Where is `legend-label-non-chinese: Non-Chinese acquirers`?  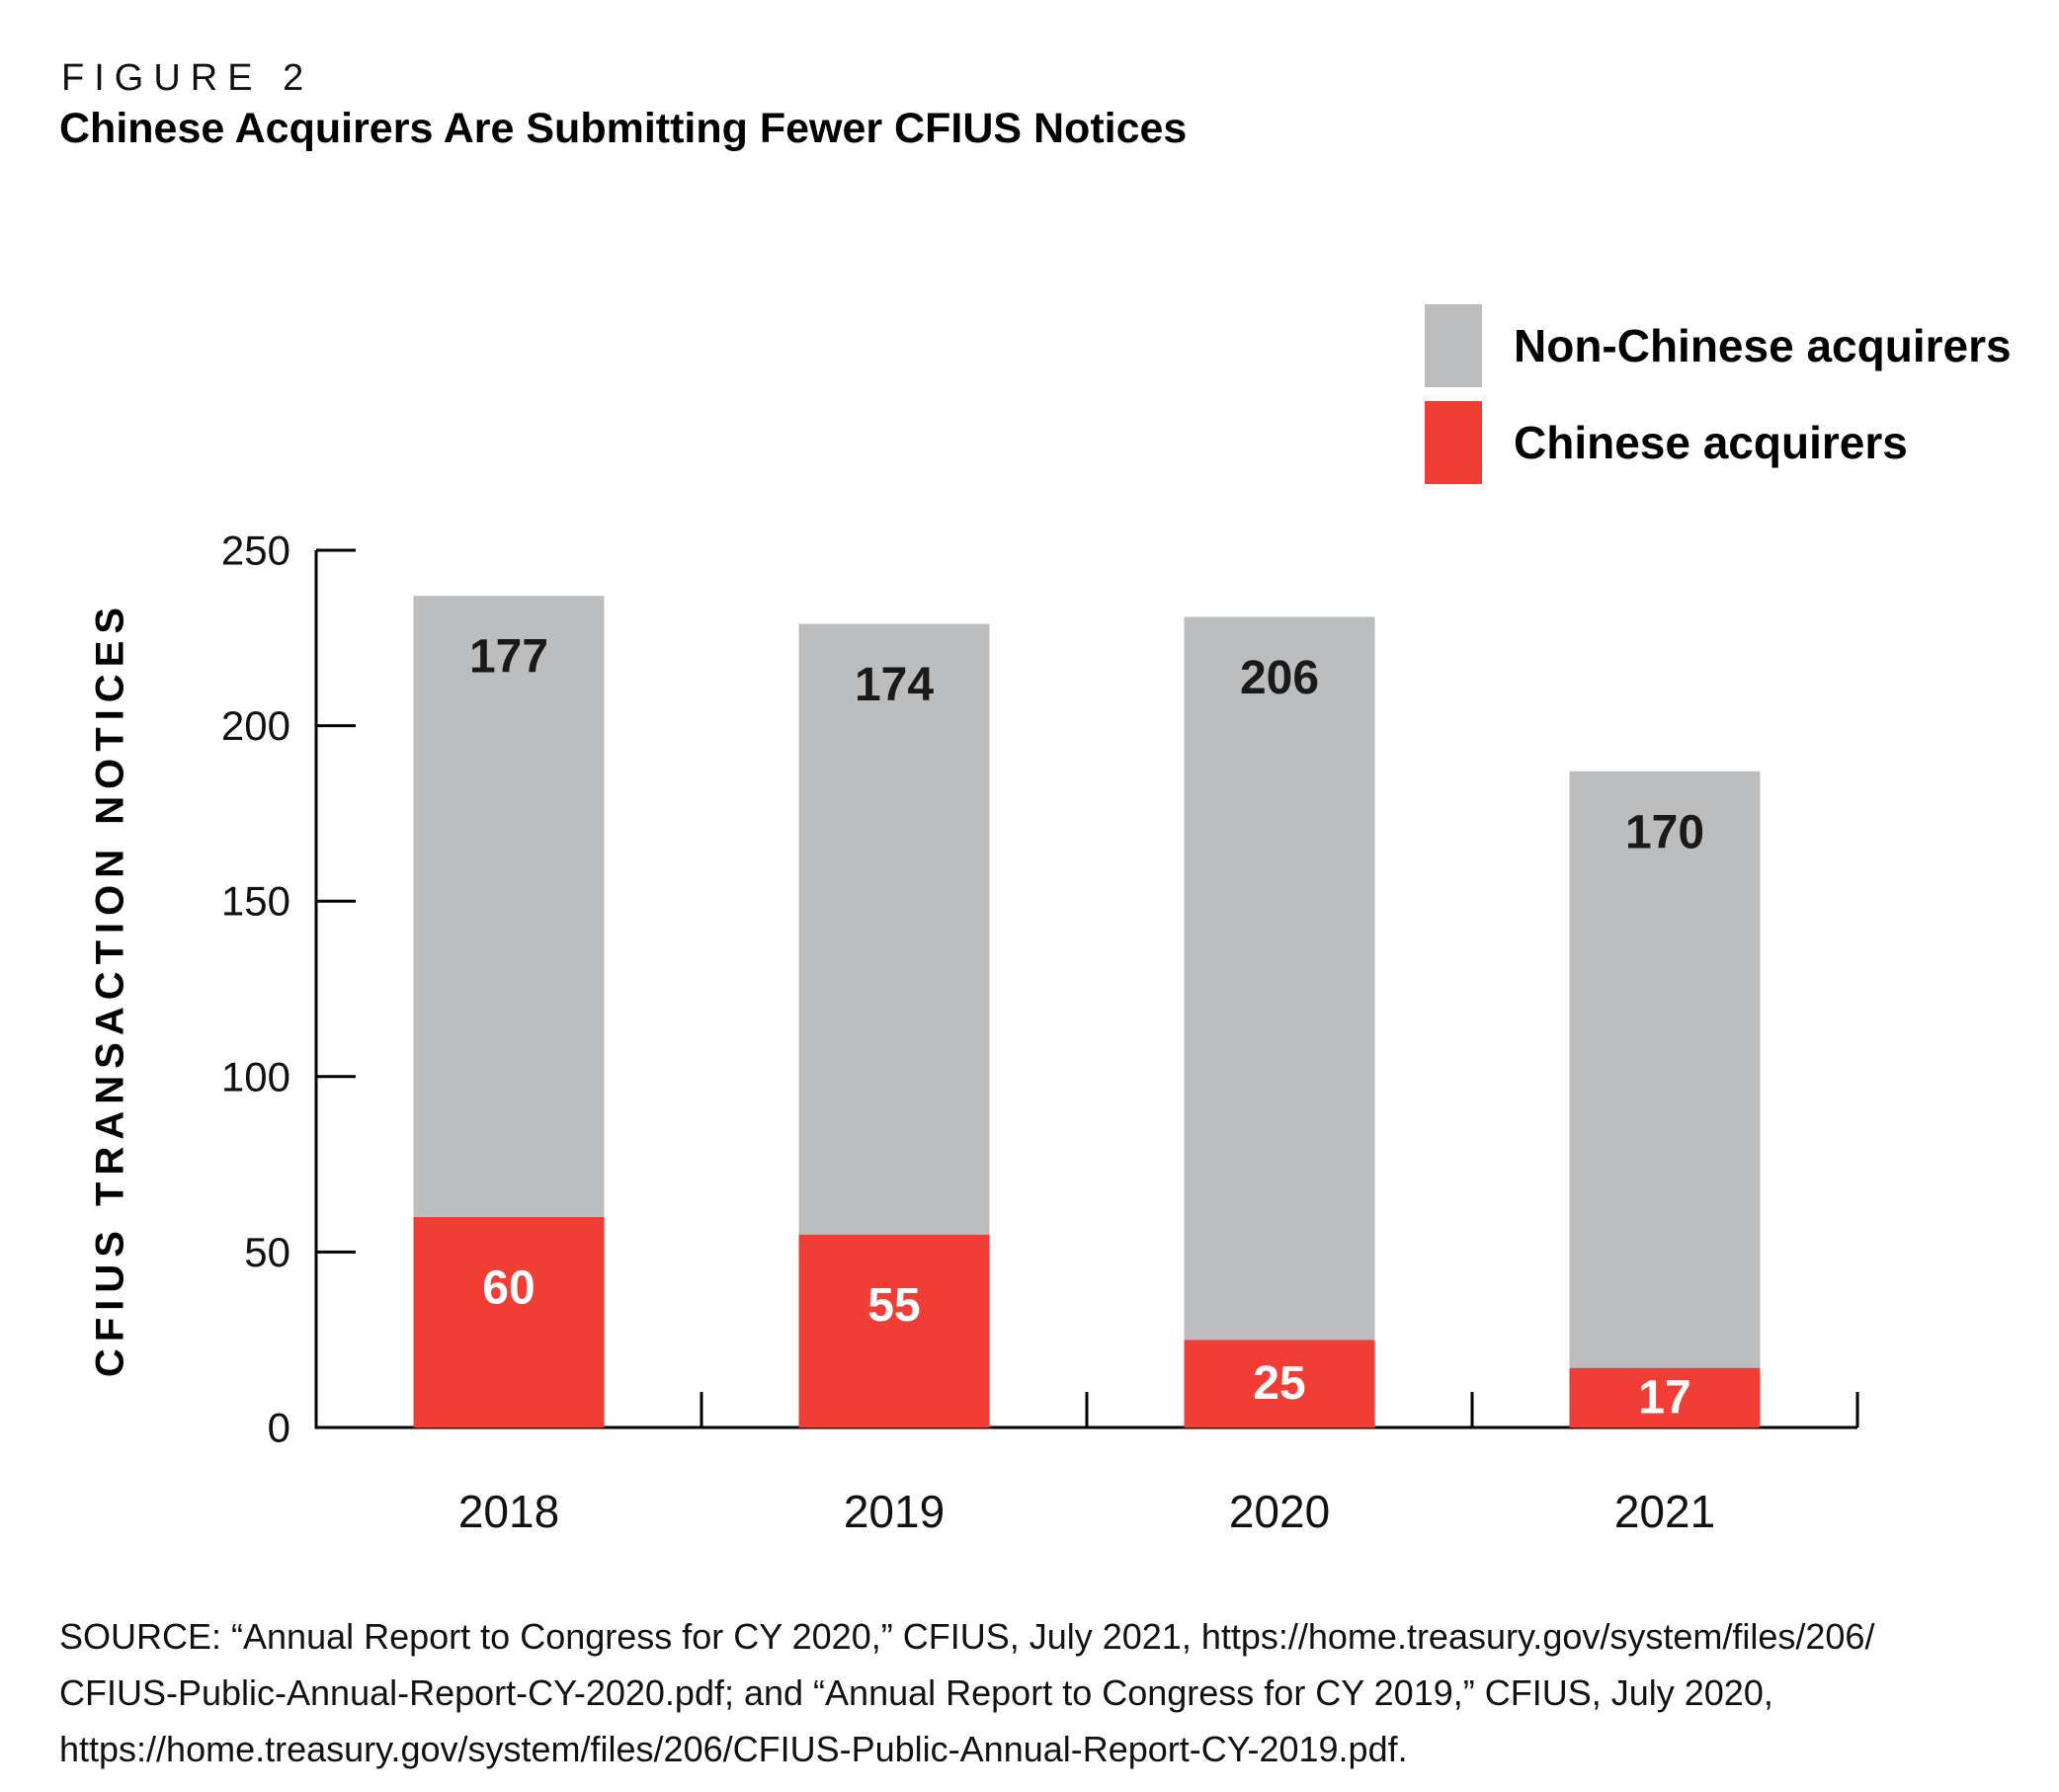 legend-label-non-chinese: Non-Chinese acquirers is located at coordinates (1763, 345).